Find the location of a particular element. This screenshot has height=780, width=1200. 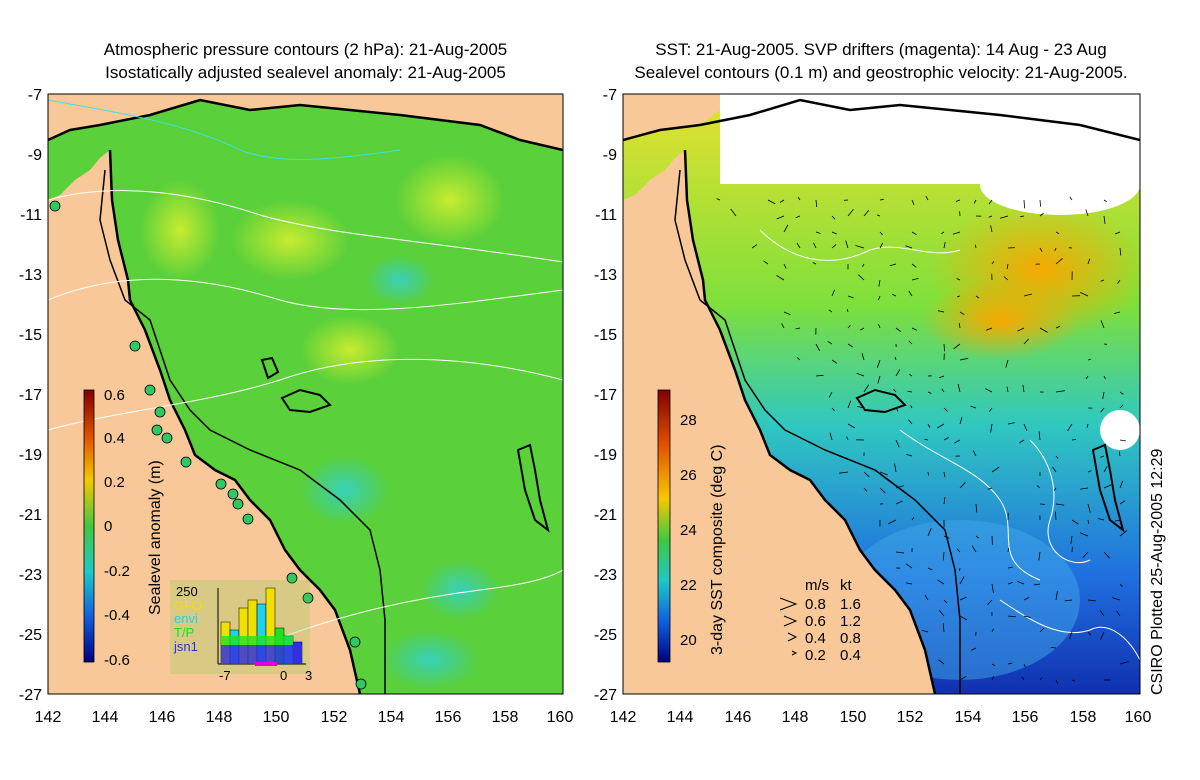

lat-tick-label: -27 is located at coordinates (30, 695).